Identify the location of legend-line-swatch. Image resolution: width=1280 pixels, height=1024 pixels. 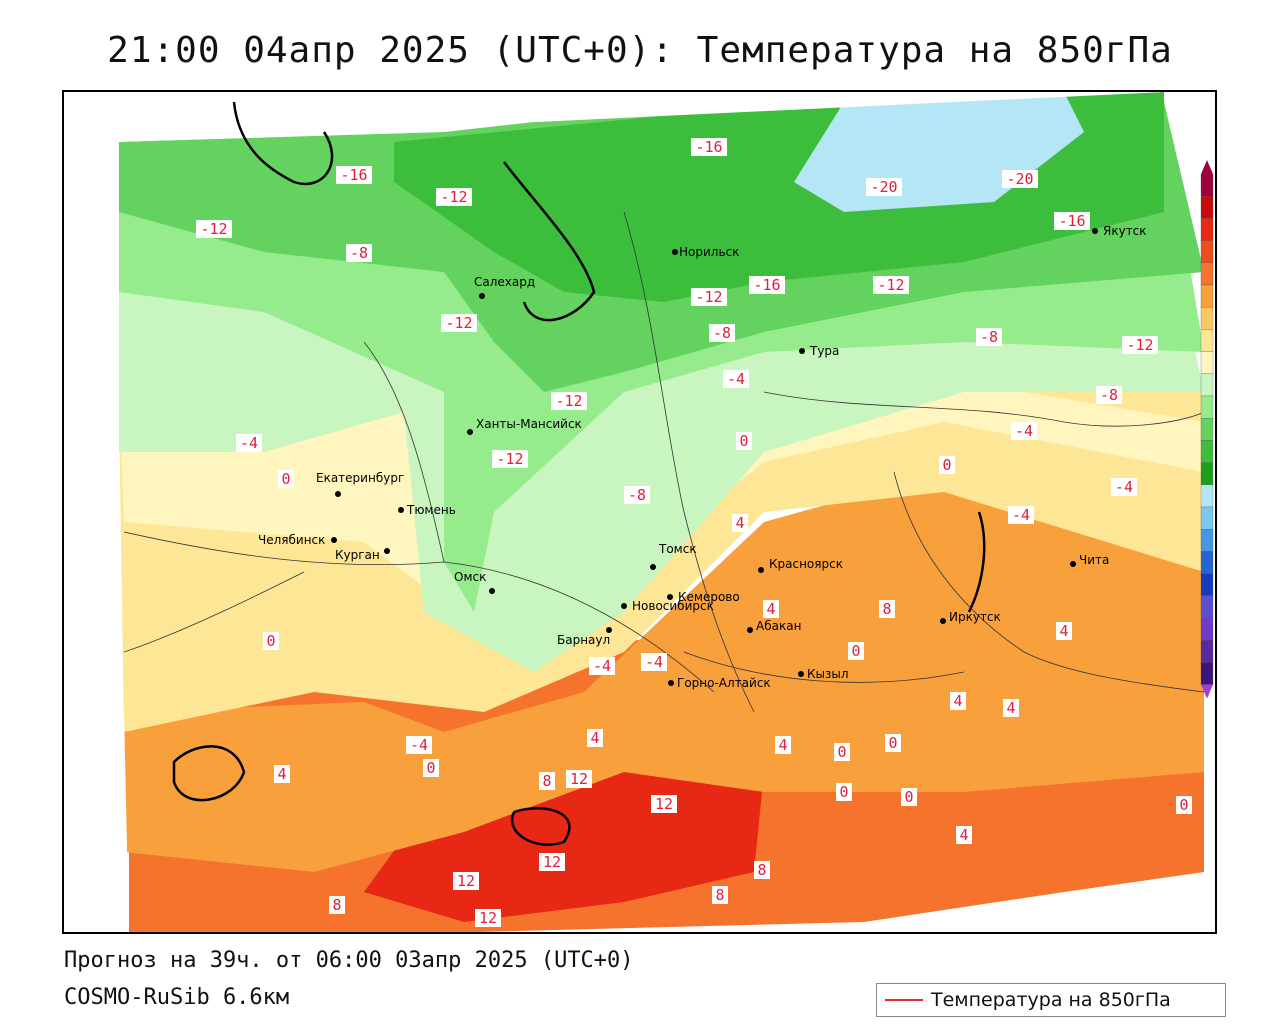
(904, 1000).